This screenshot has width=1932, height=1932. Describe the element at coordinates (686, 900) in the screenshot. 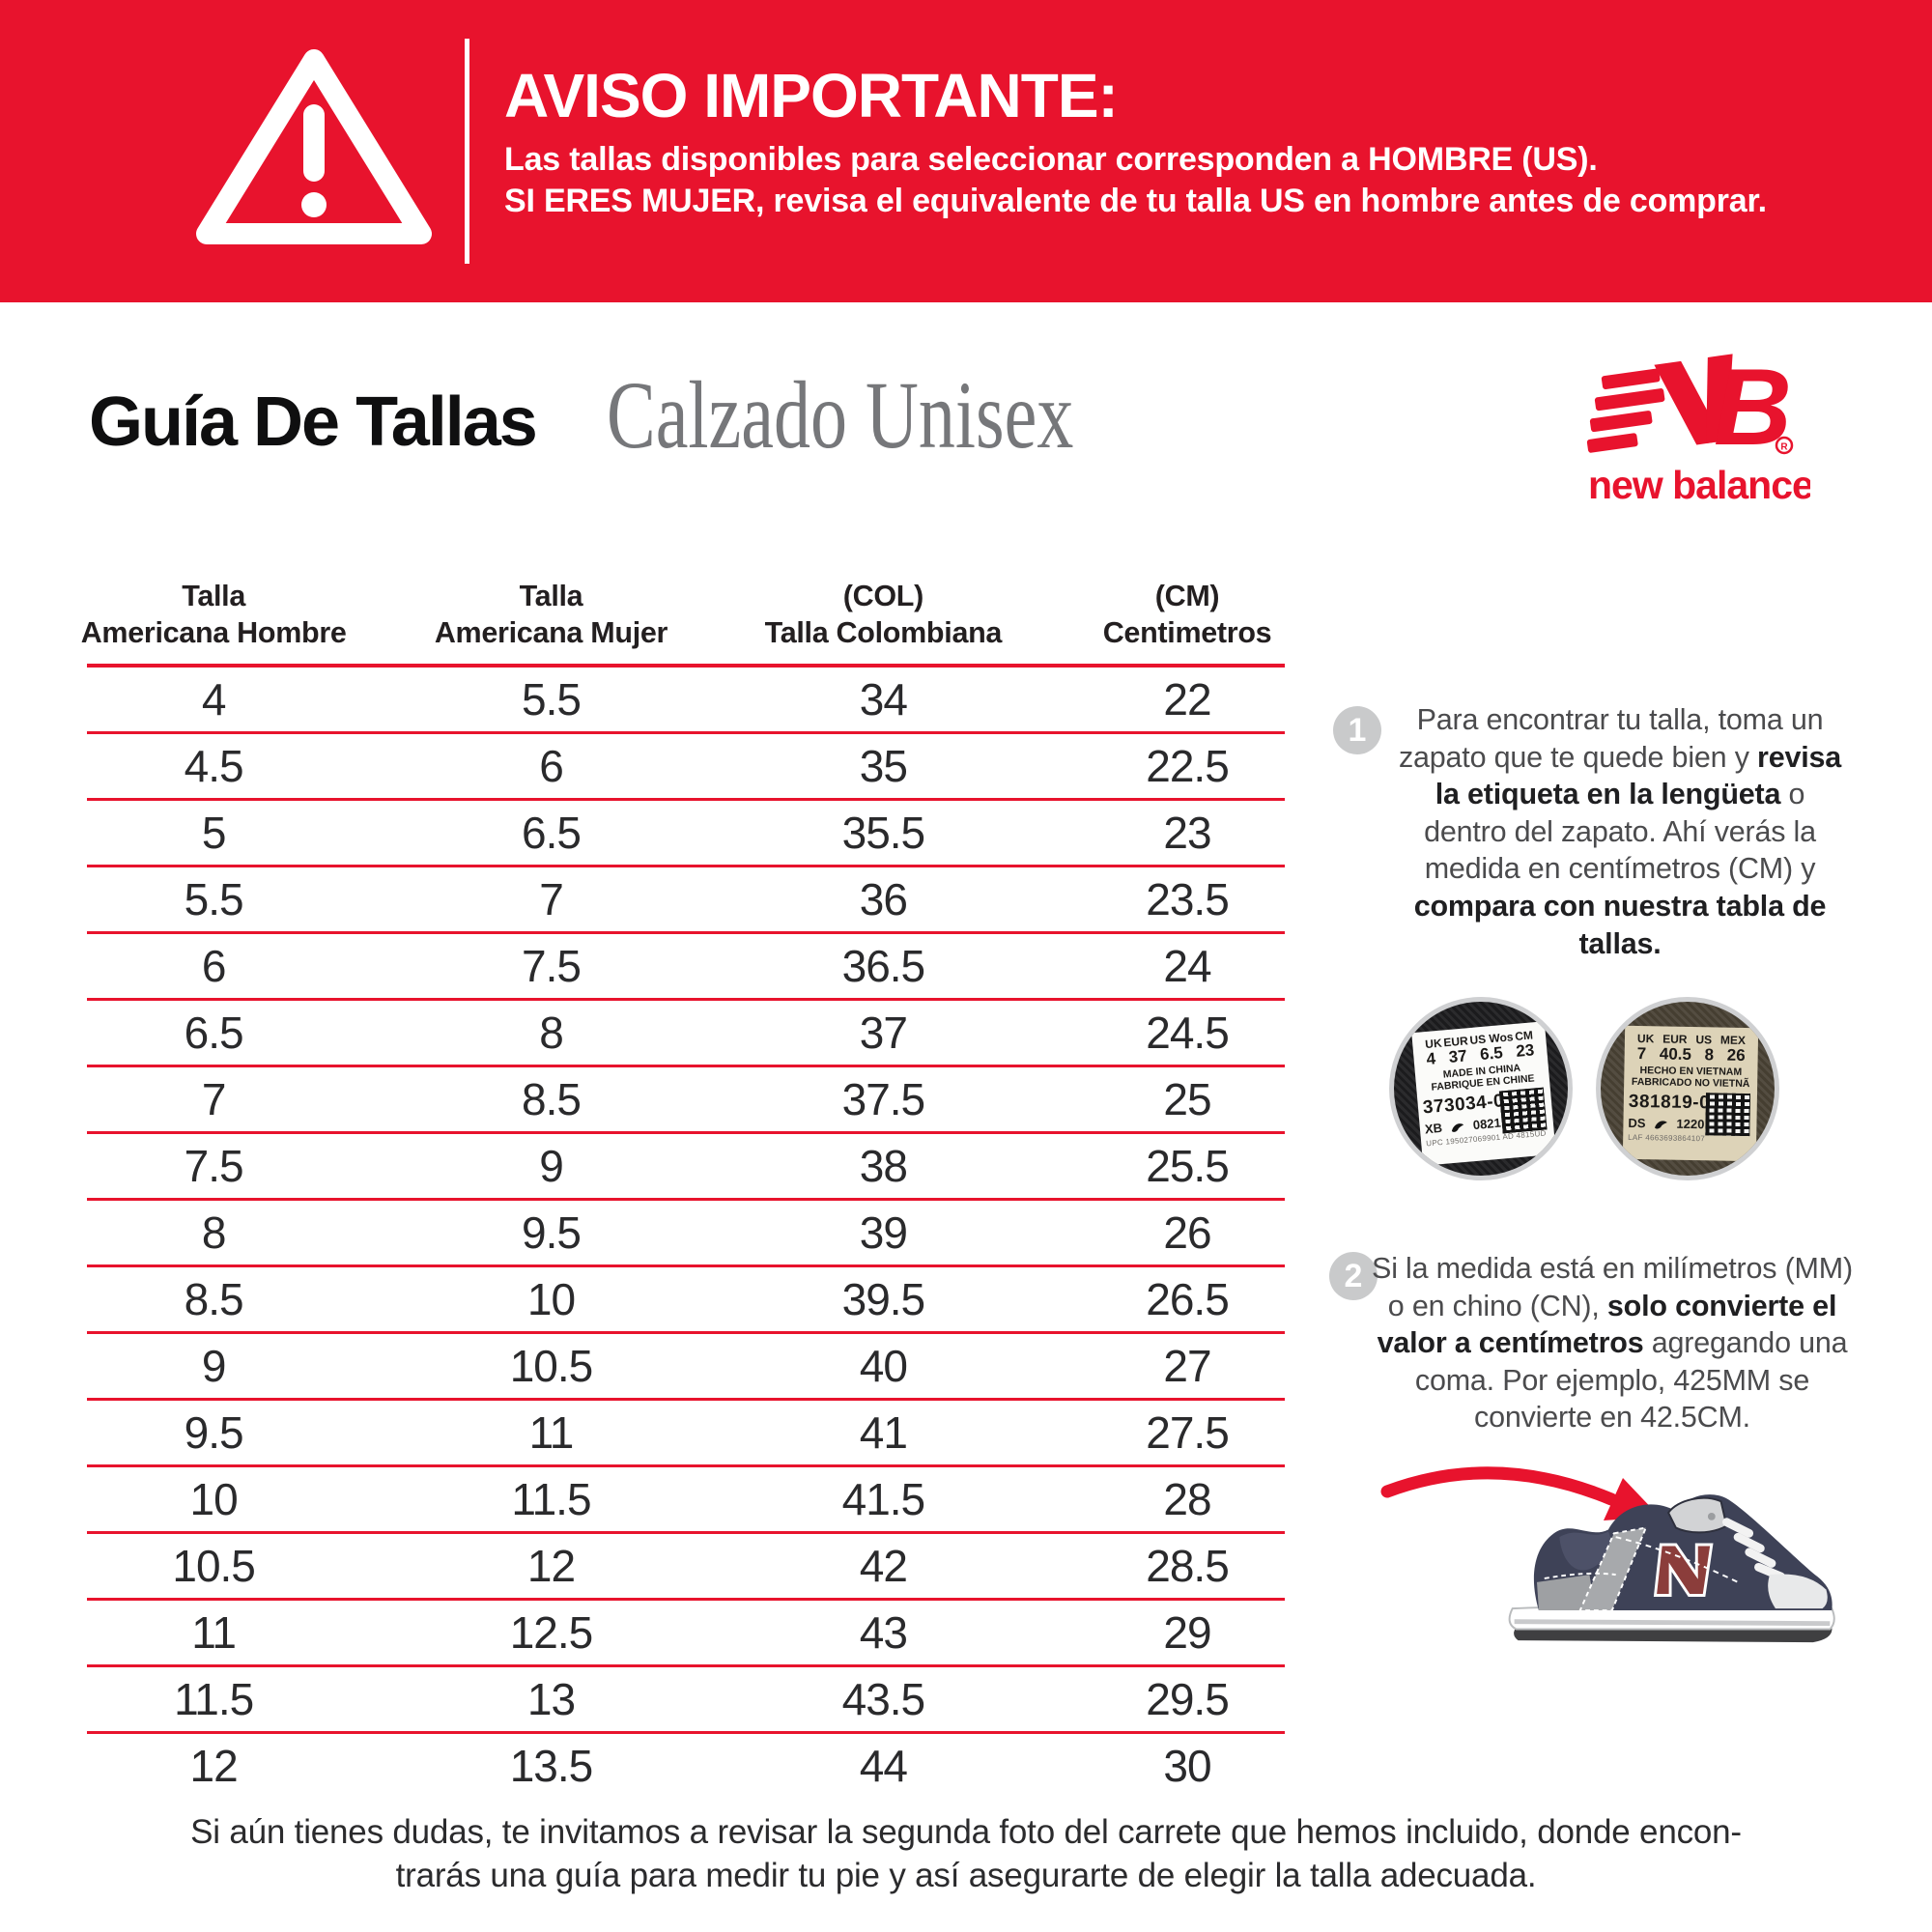

I see `table-row: 5.5 7 36 23.5` at that location.